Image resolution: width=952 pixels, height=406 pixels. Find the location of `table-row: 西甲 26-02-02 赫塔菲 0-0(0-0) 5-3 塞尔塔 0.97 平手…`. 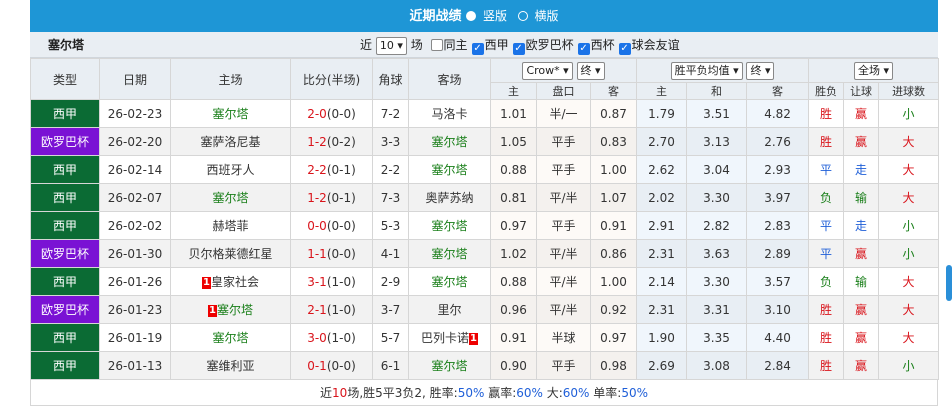

table-row: 西甲 26-02-02 赫塔菲 0-0(0-0) 5-3 塞尔塔 0.97 平手… is located at coordinates (485, 225).